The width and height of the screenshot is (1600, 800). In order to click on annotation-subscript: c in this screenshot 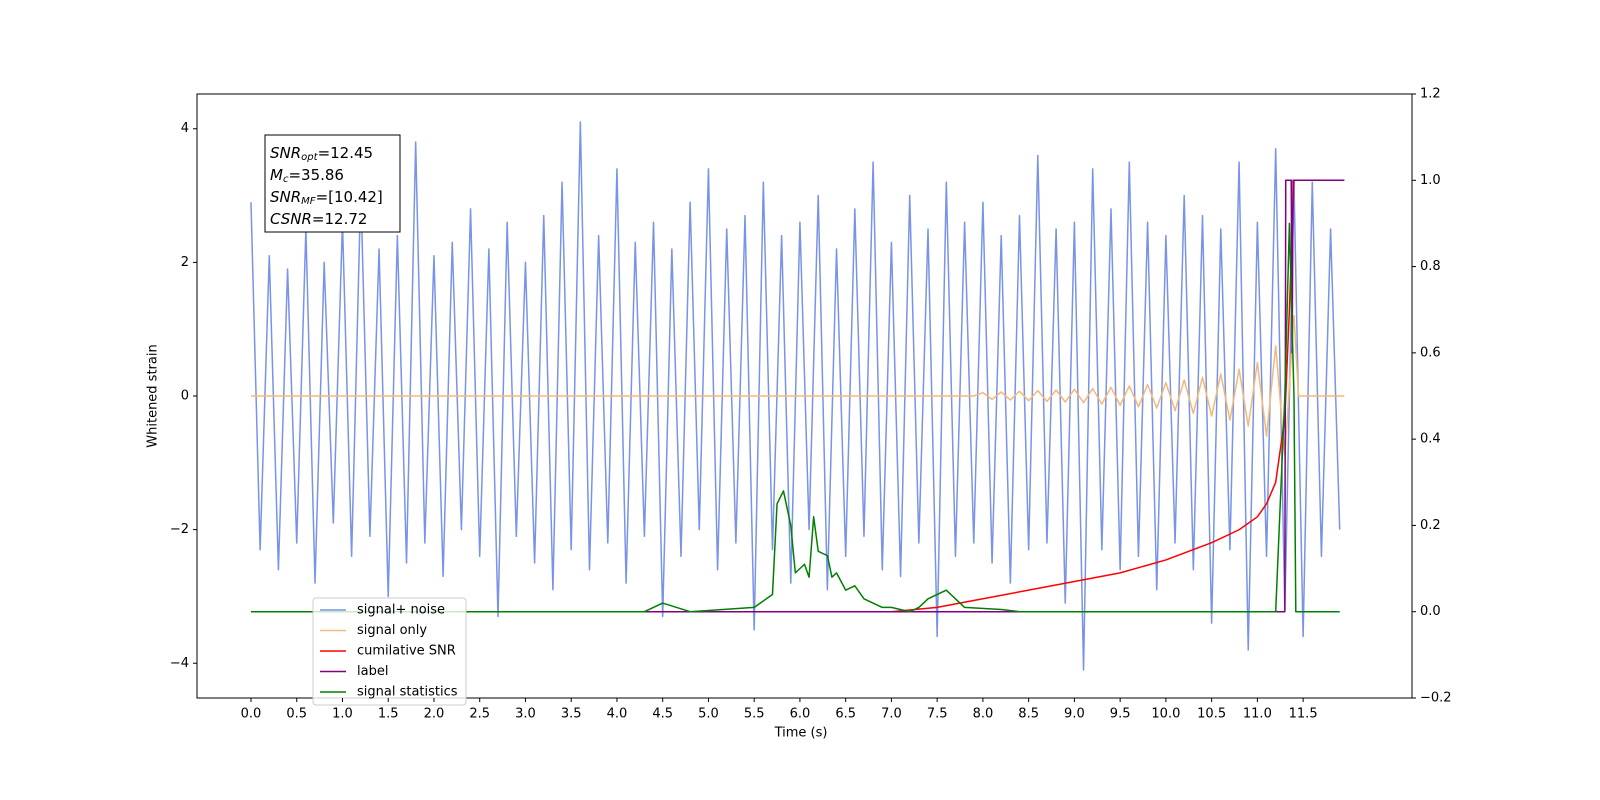, I will do `click(286, 179)`.